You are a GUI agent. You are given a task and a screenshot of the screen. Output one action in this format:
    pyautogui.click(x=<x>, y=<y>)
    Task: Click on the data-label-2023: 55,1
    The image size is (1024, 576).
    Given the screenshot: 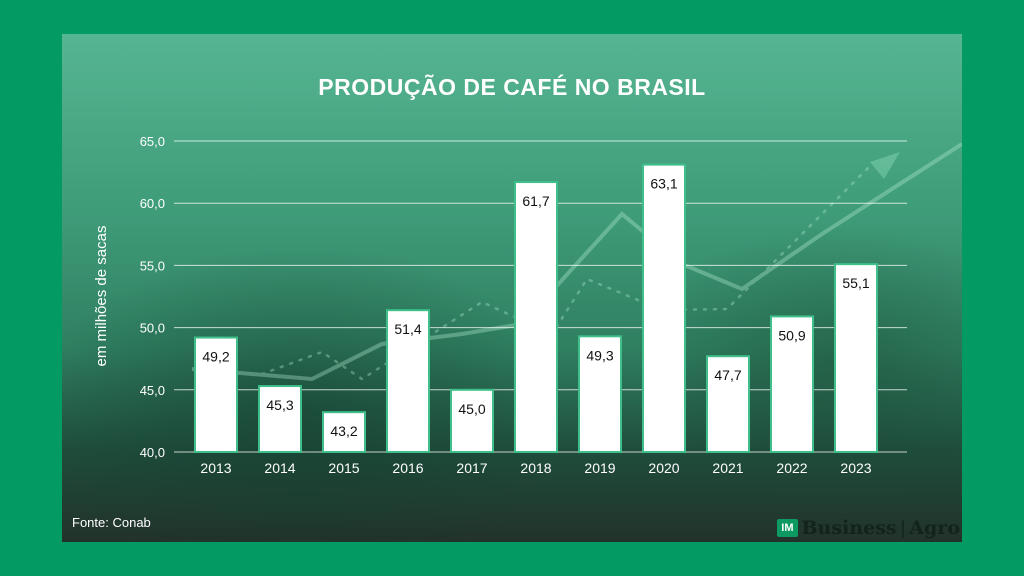 What is the action you would take?
    pyautogui.click(x=855, y=283)
    